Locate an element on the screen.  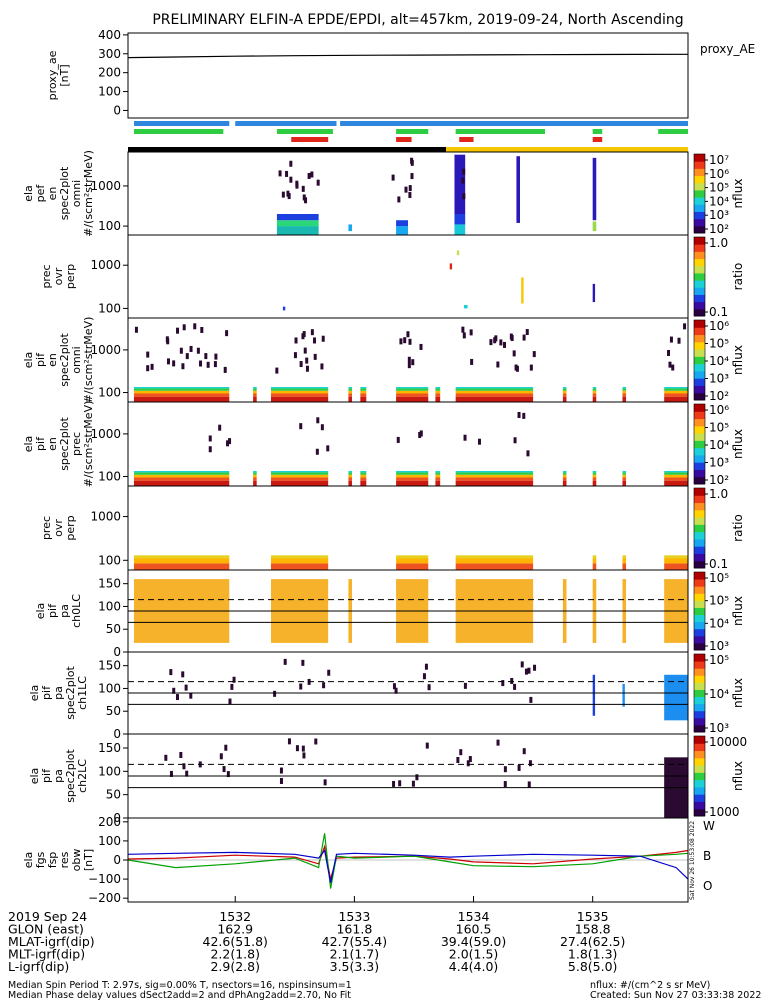
ytick-label-elx_fgs_fsp_res_obw-2: 0 is located at coordinates (117, 860).